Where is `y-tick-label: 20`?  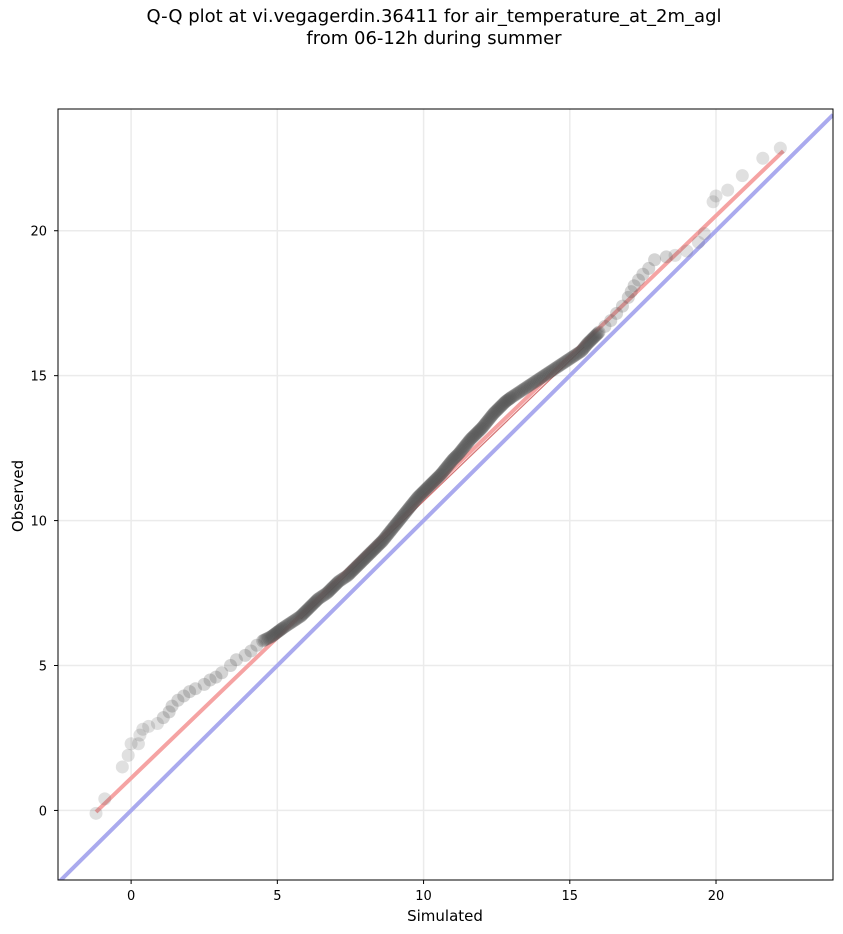
y-tick-label: 20 is located at coordinates (38, 232).